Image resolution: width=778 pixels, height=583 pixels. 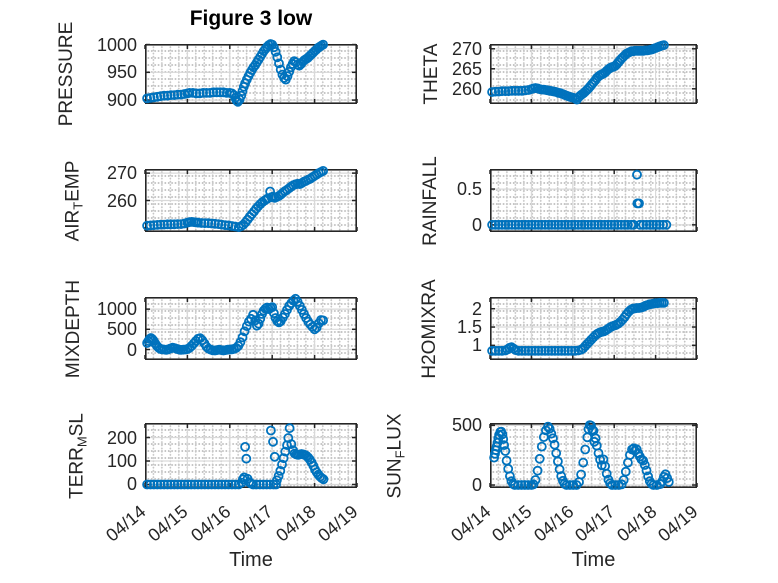 I want to click on rainfall-y-tick-label: 0.5, so click(x=469, y=189).